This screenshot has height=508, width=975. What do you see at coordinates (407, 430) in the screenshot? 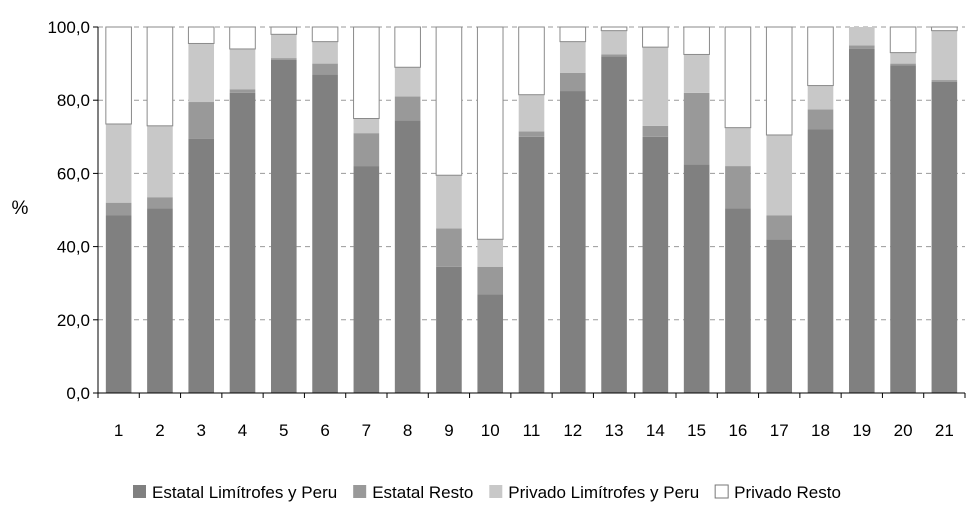
I see `x-tick-label: 8` at bounding box center [407, 430].